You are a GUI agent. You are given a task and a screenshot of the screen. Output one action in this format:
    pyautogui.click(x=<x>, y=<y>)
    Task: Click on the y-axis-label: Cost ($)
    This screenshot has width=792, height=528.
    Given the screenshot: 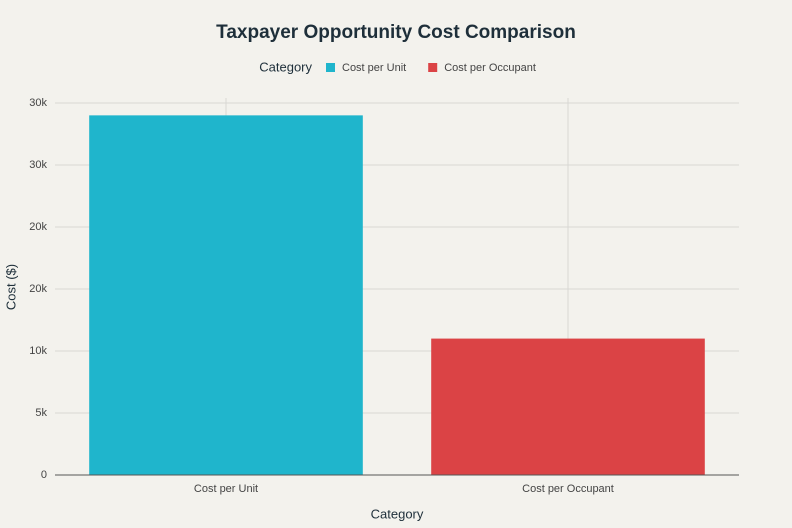 What is the action you would take?
    pyautogui.click(x=10, y=287)
    